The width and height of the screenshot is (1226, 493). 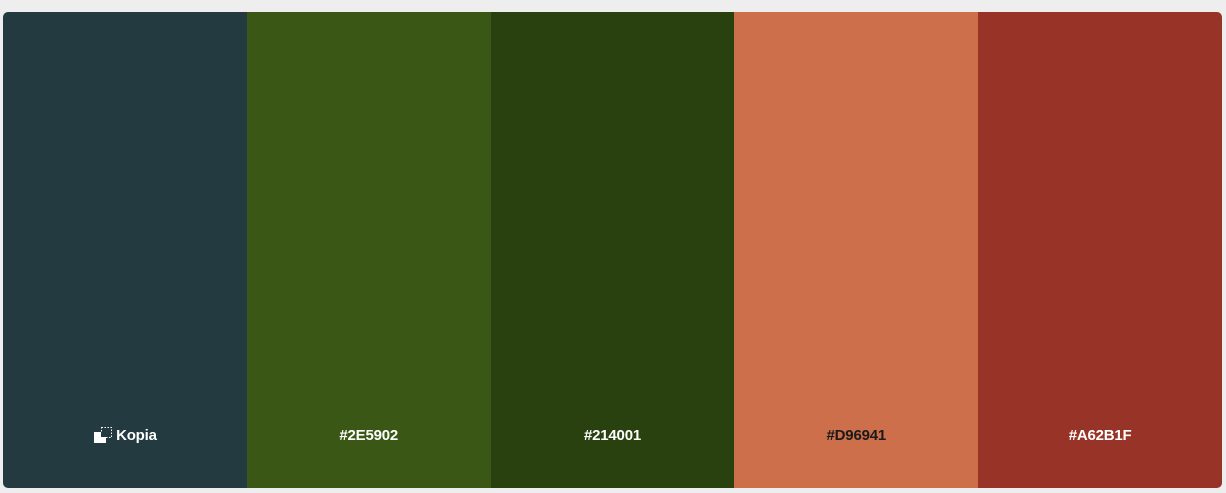 I want to click on copy-label: Kopia, so click(x=136, y=435).